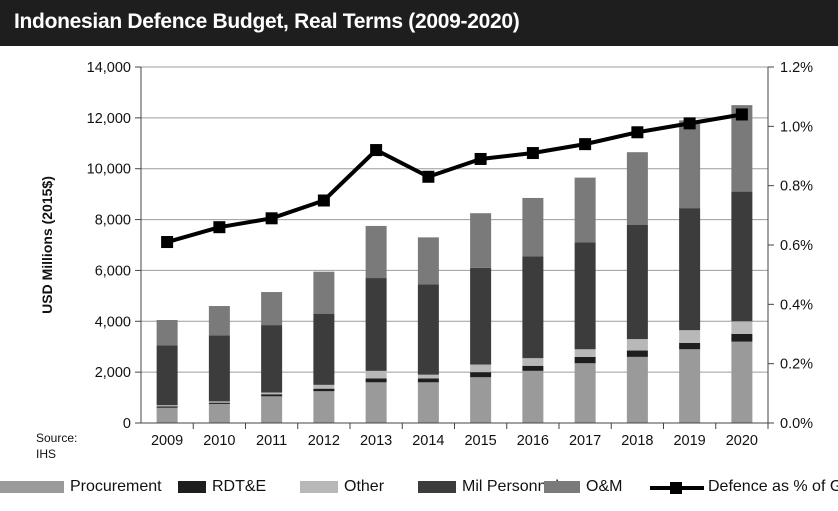 Image resolution: width=838 pixels, height=511 pixels. Describe the element at coordinates (109, 170) in the screenshot. I see `y-tick-label: 10,000` at that location.